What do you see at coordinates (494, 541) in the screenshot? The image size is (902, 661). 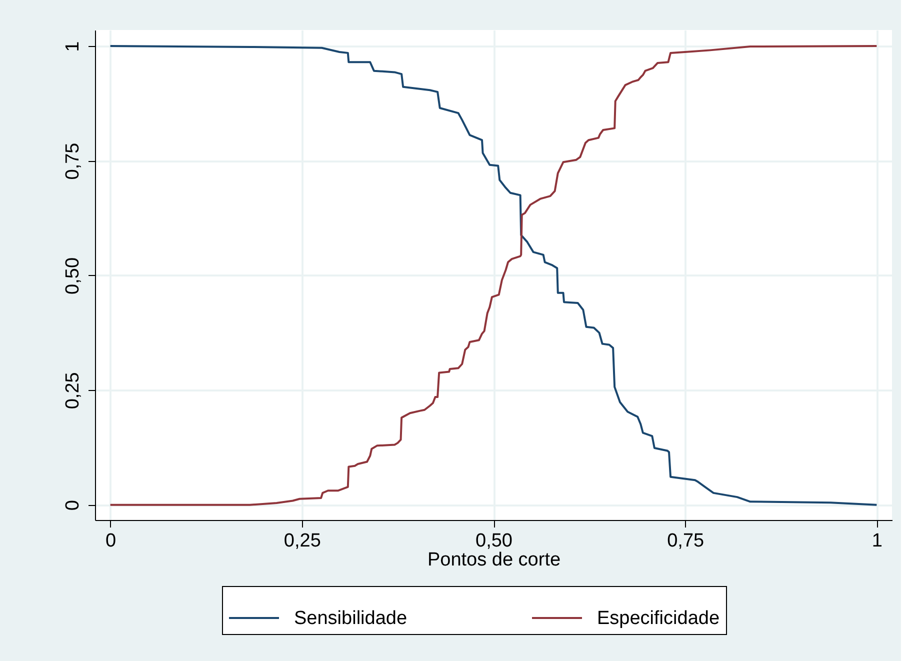 I see `x-tick-label: 0,50` at bounding box center [494, 541].